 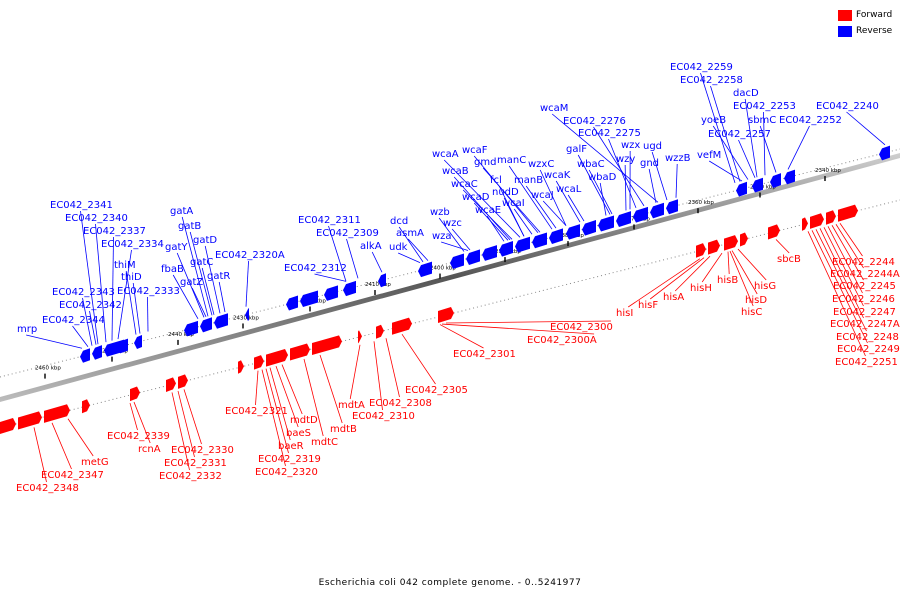 What do you see at coordinates (511, 160) in the screenshot?
I see `reverse-label-manc: manC` at bounding box center [511, 160].